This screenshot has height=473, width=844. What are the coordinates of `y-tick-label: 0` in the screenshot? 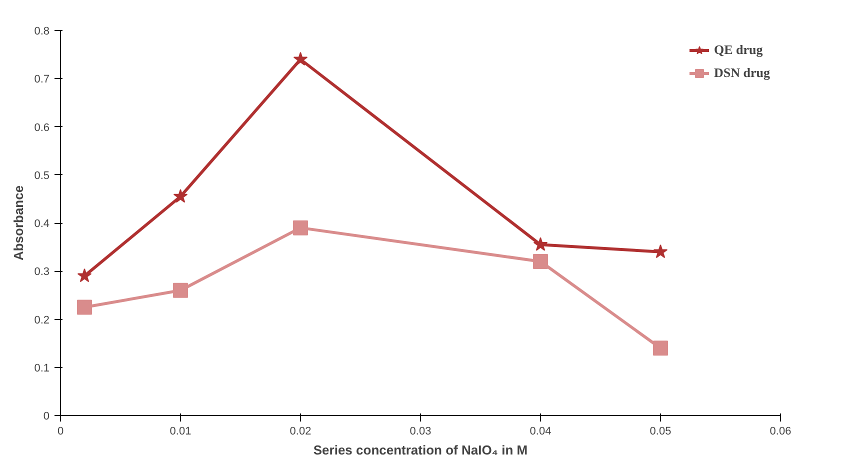 It's located at (46, 416).